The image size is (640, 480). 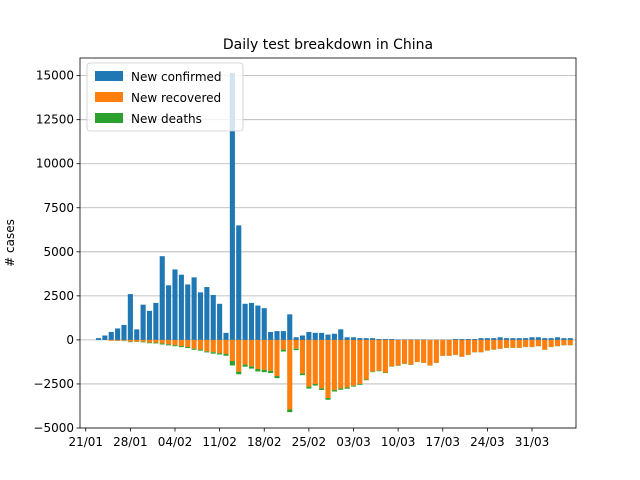 I want to click on y-axis-label: # cases, so click(x=10, y=243).